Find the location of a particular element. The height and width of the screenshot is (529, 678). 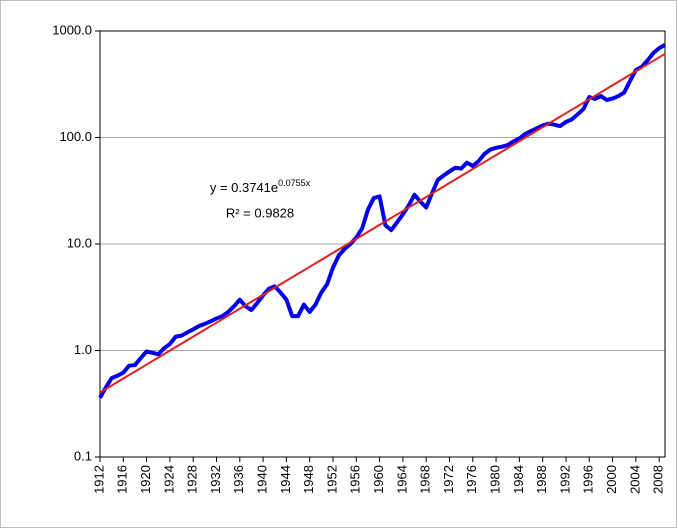

x-tick-label: 1928 is located at coordinates (192, 479).